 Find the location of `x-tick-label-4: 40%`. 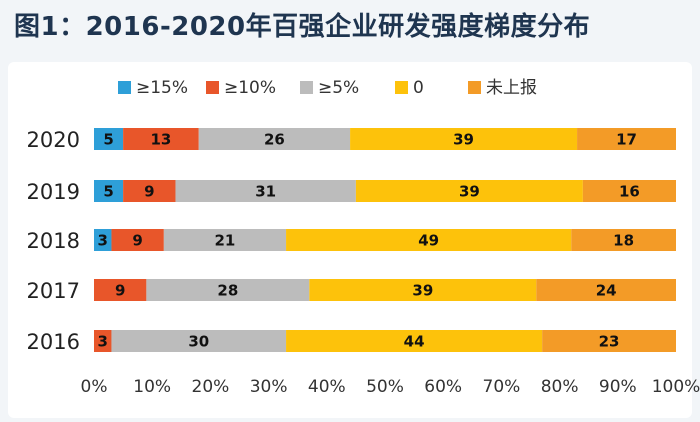

x-tick-label-4: 40% is located at coordinates (327, 387).